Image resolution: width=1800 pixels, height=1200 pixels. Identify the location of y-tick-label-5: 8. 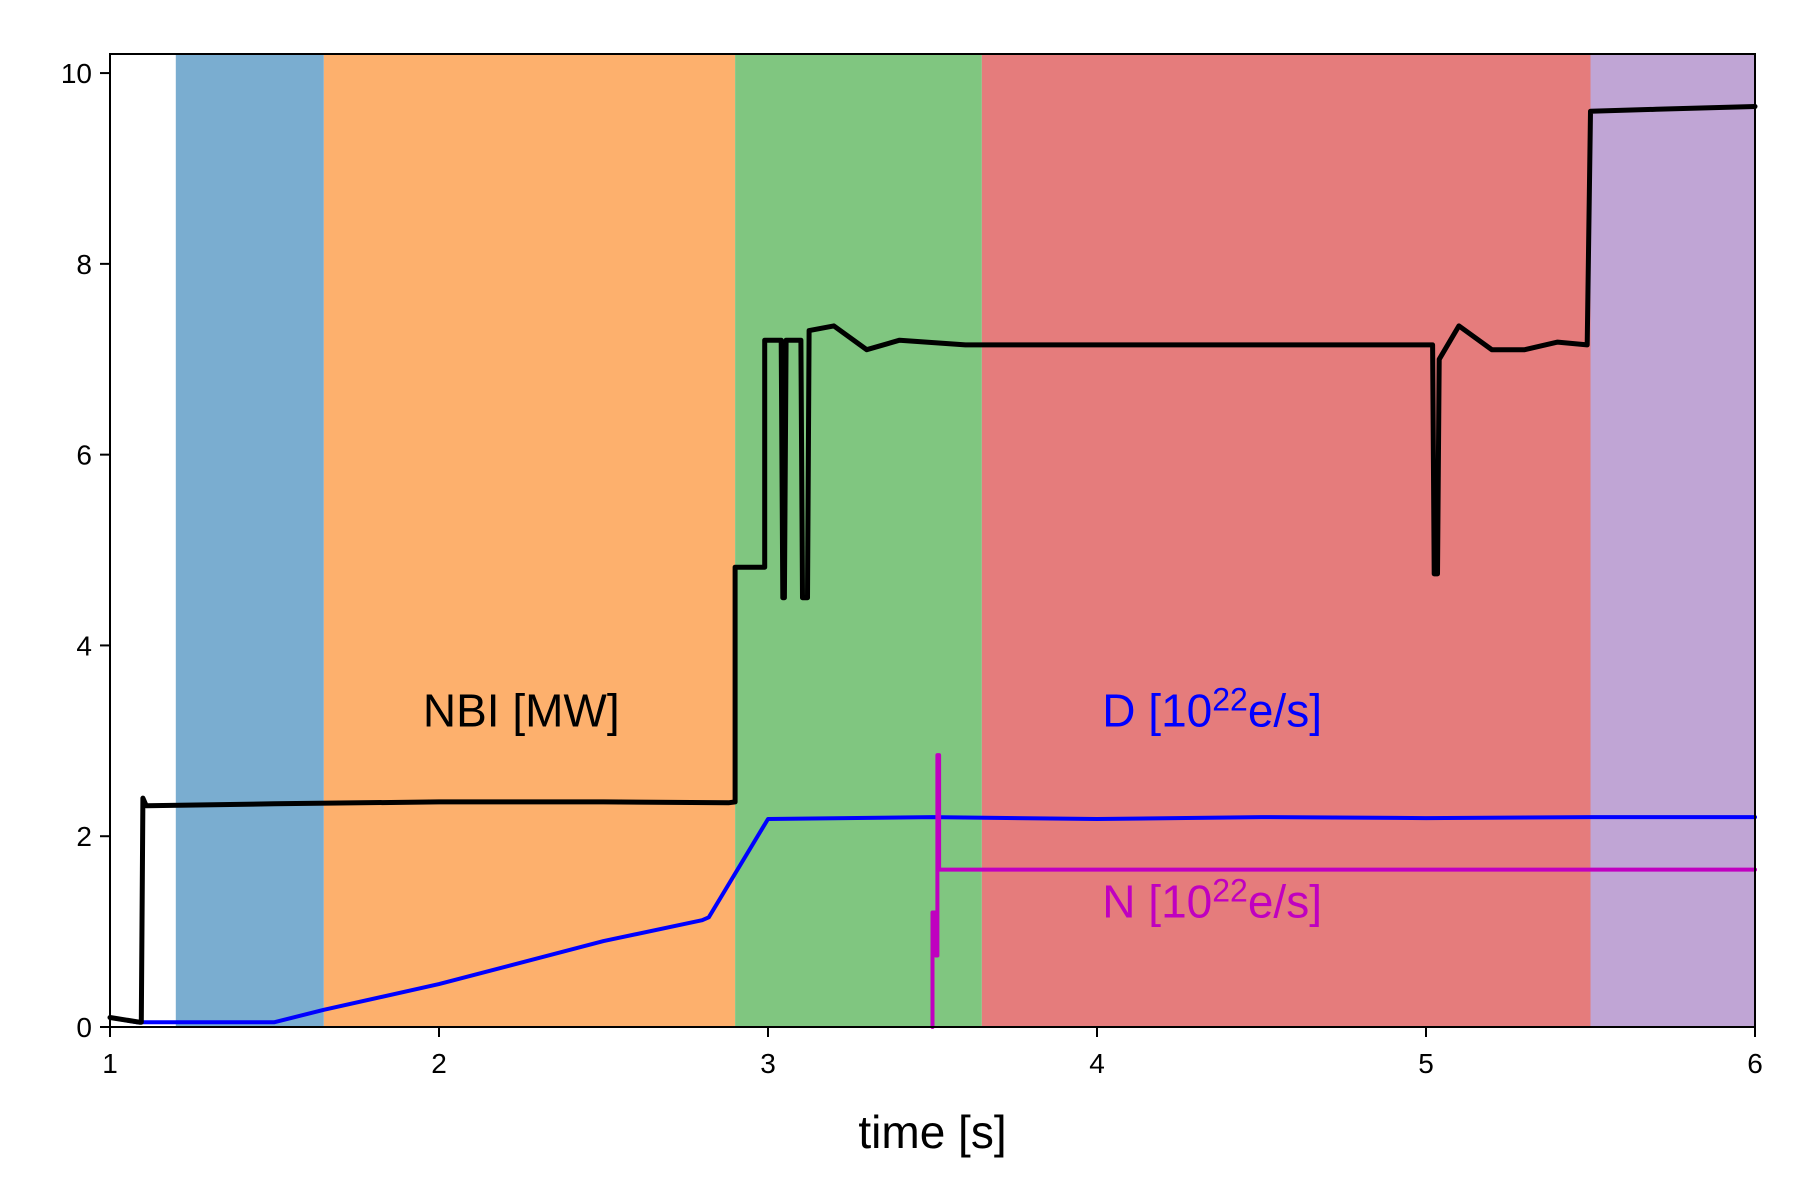
(84, 264).